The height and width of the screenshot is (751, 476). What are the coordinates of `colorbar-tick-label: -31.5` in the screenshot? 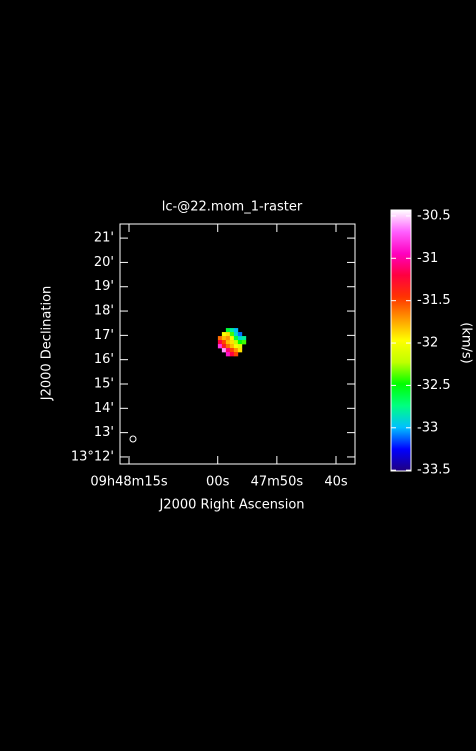 It's located at (434, 300).